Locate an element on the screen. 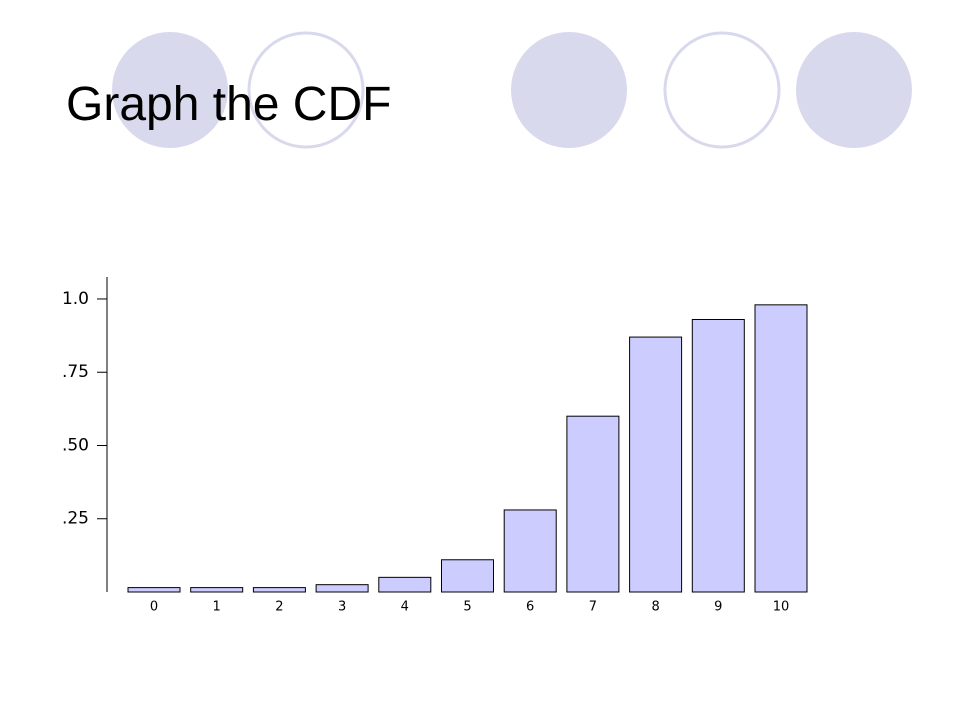 The height and width of the screenshot is (720, 960). x-tick-label: 1 is located at coordinates (217, 607).